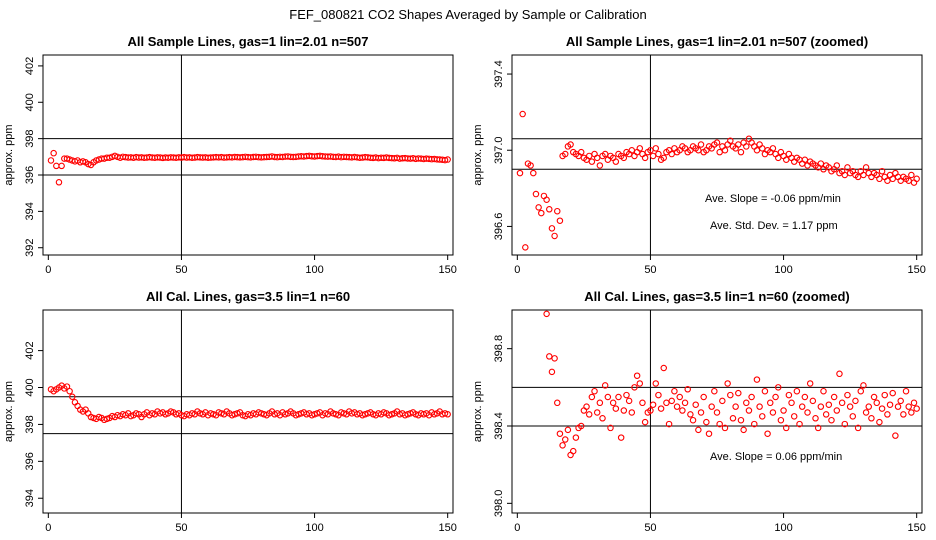 The height and width of the screenshot is (540, 936). Describe the element at coordinates (499, 349) in the screenshot. I see `y-tick-label: 398.8` at that location.